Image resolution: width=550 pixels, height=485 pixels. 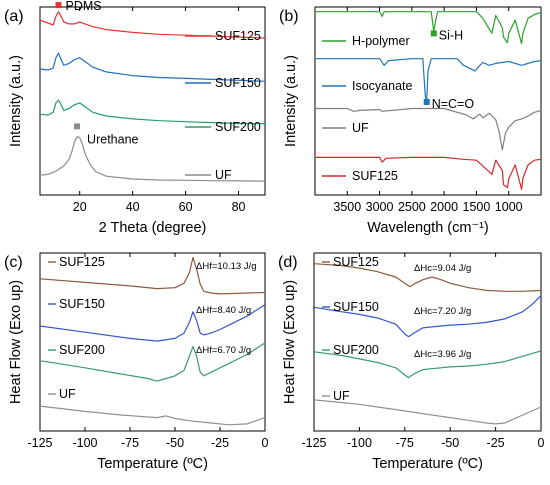 I want to click on series-line-isocyanate, so click(x=428, y=80).